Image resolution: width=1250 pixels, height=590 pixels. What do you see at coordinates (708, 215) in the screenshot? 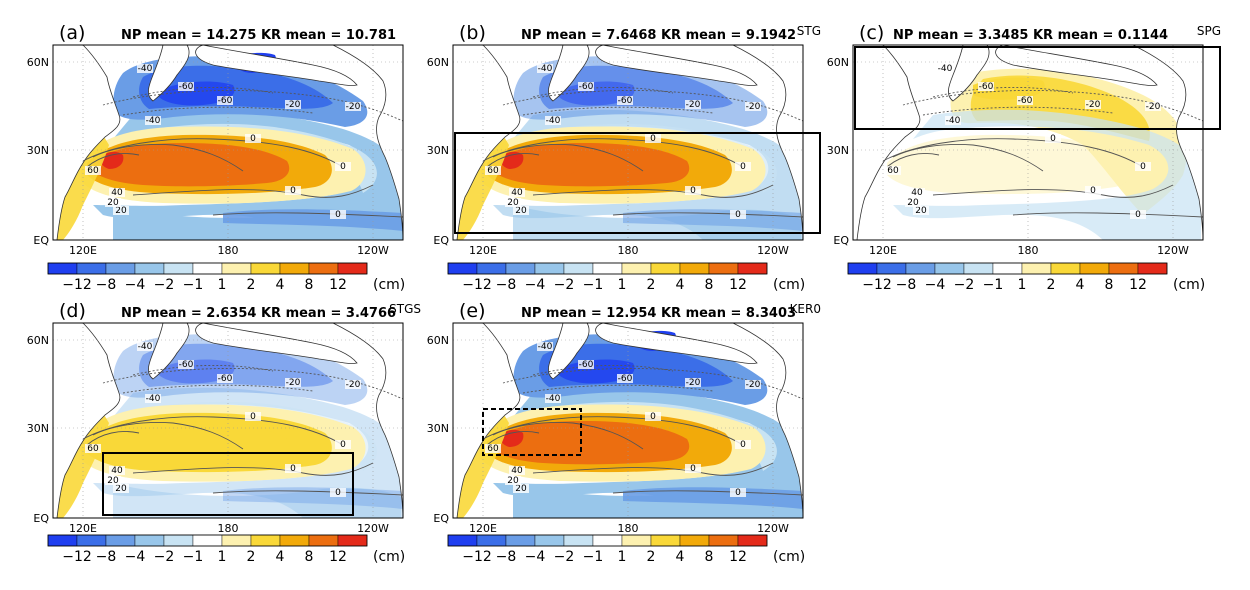
I see `contour-contS` at bounding box center [708, 215].